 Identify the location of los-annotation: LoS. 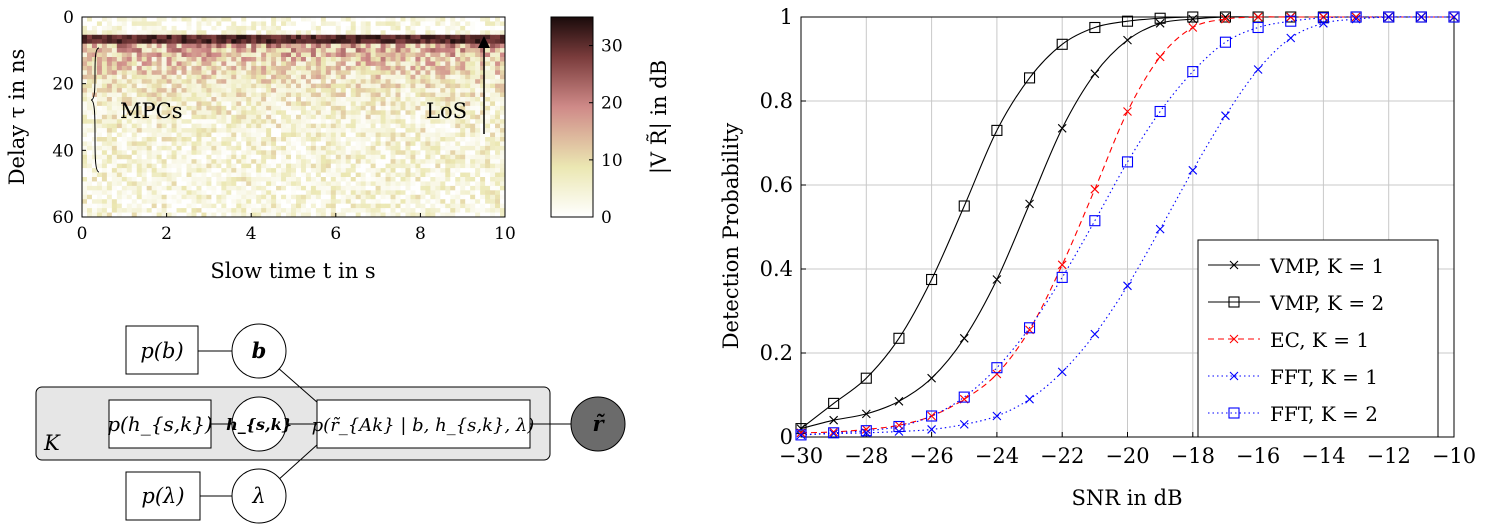
(446, 111).